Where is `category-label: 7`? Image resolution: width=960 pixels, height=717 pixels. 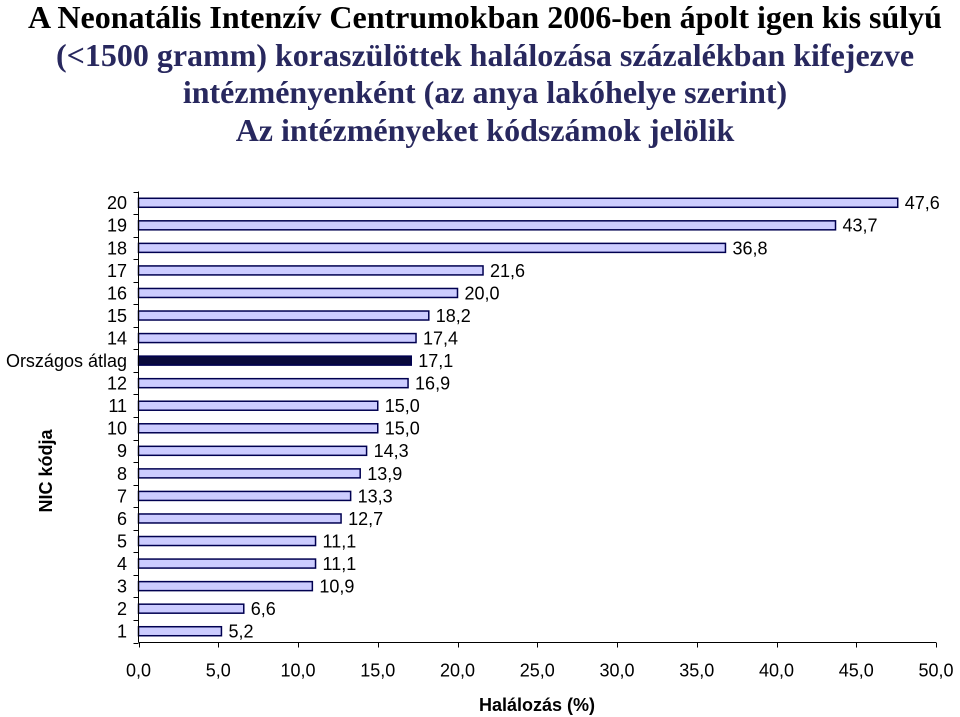
category-label: 7 is located at coordinates (122, 496).